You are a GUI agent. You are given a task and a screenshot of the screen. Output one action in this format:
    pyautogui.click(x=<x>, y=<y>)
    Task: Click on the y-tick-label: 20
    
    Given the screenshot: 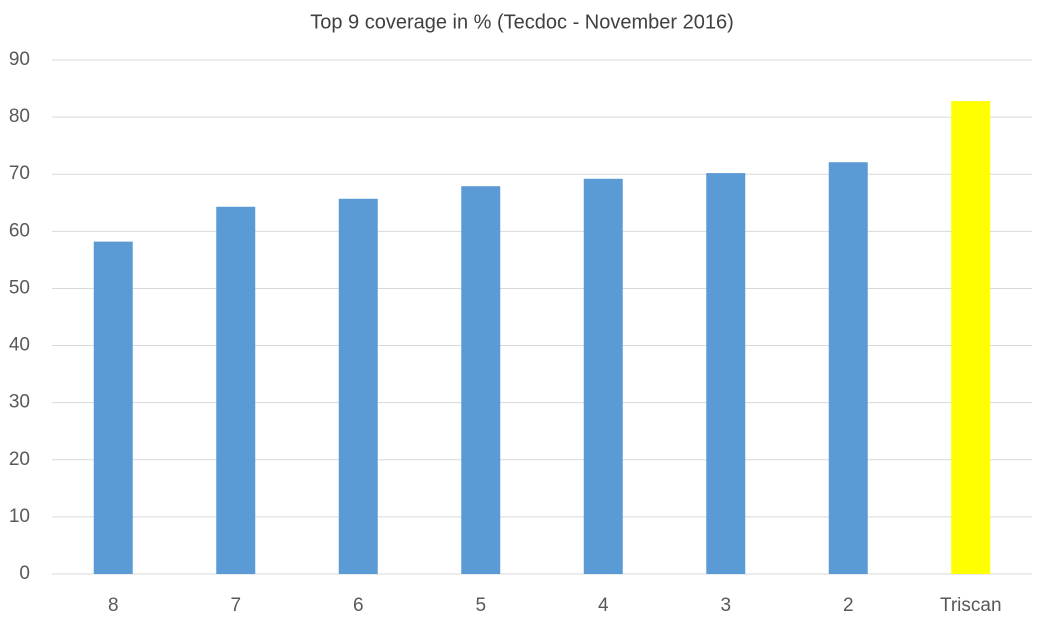 What is the action you would take?
    pyautogui.click(x=19, y=459)
    